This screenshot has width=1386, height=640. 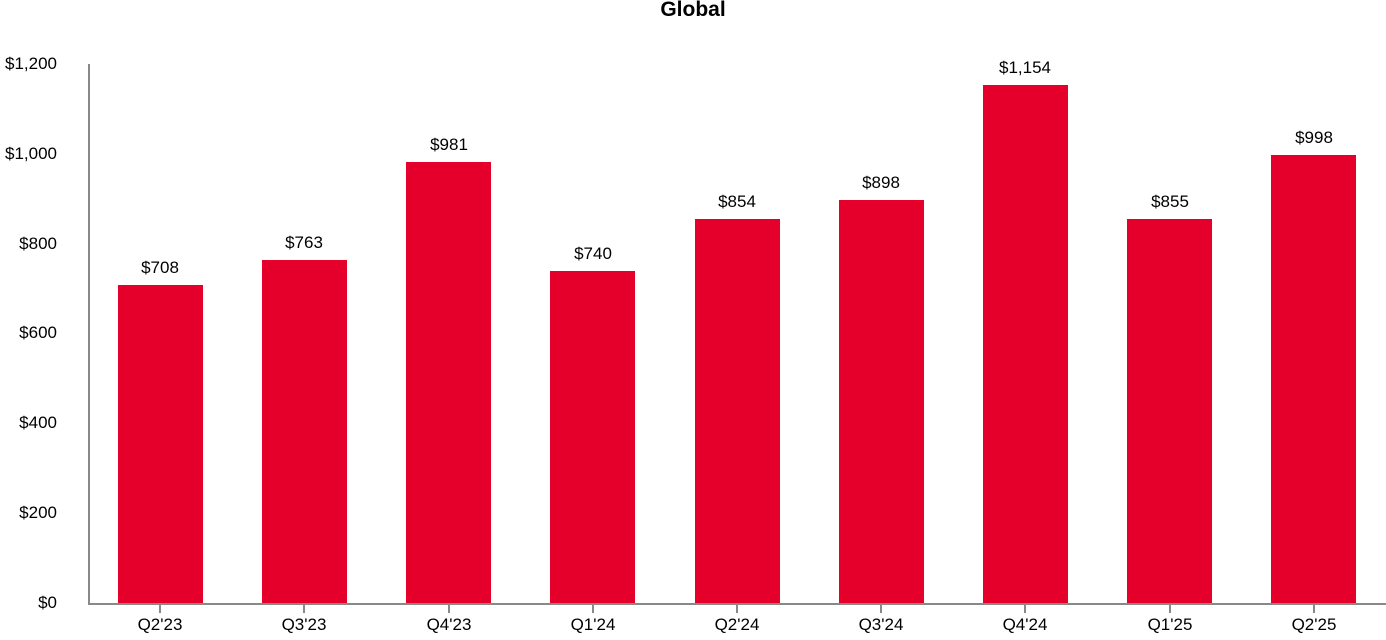 What do you see at coordinates (593, 624) in the screenshot?
I see `x-tick-label: Q1'24` at bounding box center [593, 624].